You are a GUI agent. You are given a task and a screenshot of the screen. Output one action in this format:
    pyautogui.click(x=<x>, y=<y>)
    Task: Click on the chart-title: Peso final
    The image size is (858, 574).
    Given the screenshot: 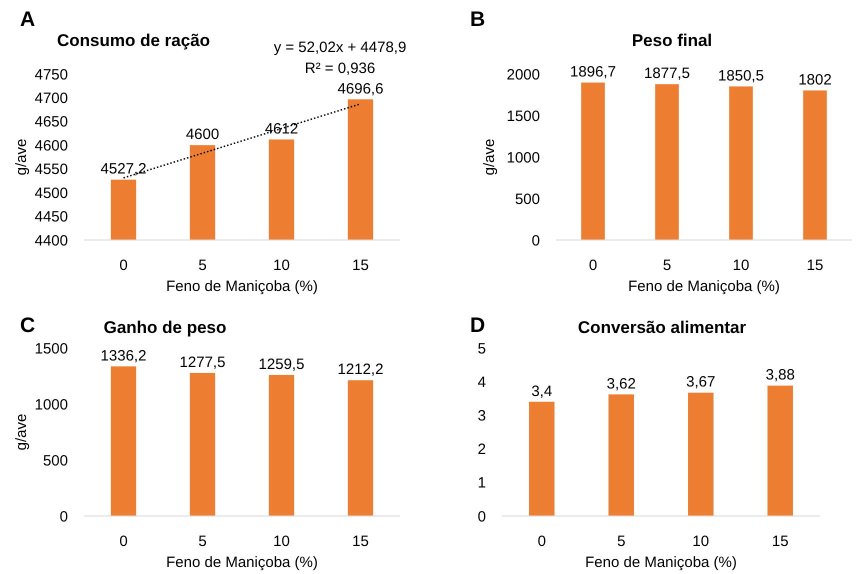 What is the action you would take?
    pyautogui.click(x=672, y=40)
    